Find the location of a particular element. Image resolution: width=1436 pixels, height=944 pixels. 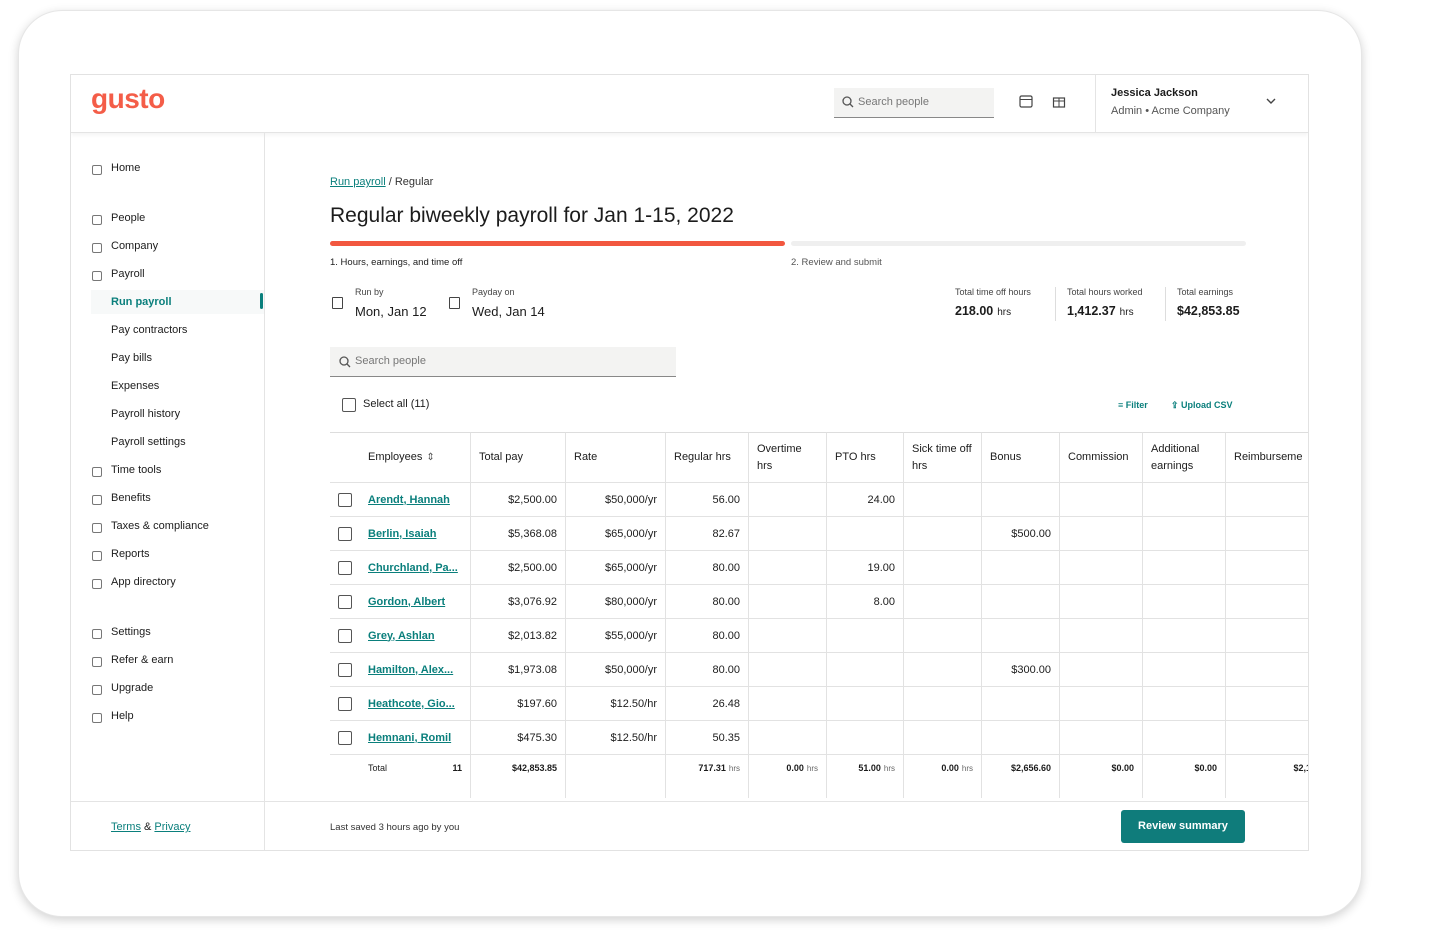

table-cell: $475.30 is located at coordinates (518, 738).